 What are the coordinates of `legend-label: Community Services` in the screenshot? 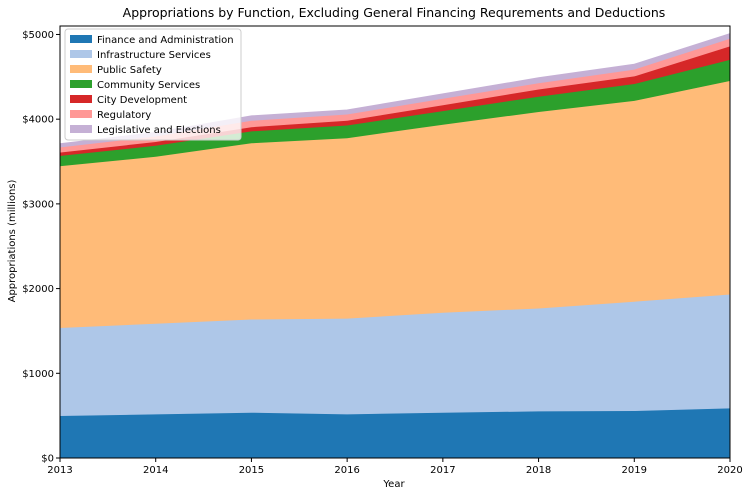 It's located at (148, 85).